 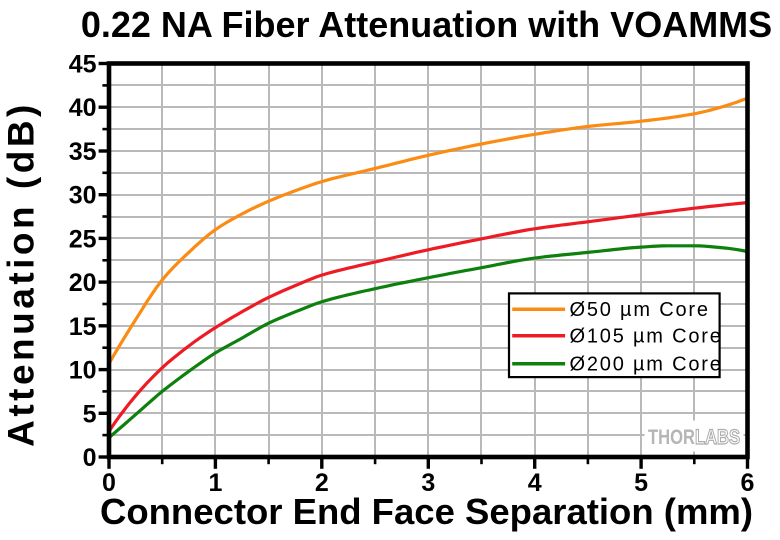 What do you see at coordinates (646, 365) in the screenshot?
I see `svg-text: Ø200 µm Core` at bounding box center [646, 365].